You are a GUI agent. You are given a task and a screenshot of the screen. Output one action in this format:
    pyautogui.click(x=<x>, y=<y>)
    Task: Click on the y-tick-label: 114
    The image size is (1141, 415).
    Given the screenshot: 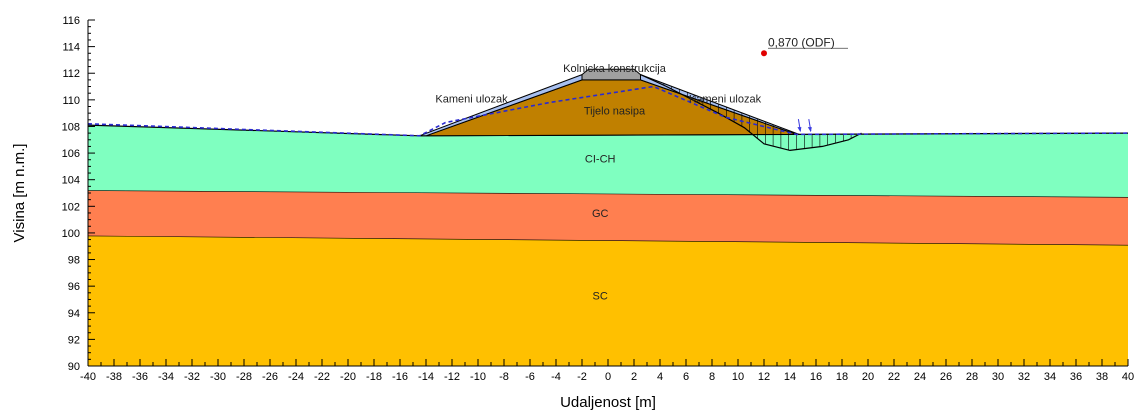 What is the action you would take?
    pyautogui.click(x=71, y=48)
    